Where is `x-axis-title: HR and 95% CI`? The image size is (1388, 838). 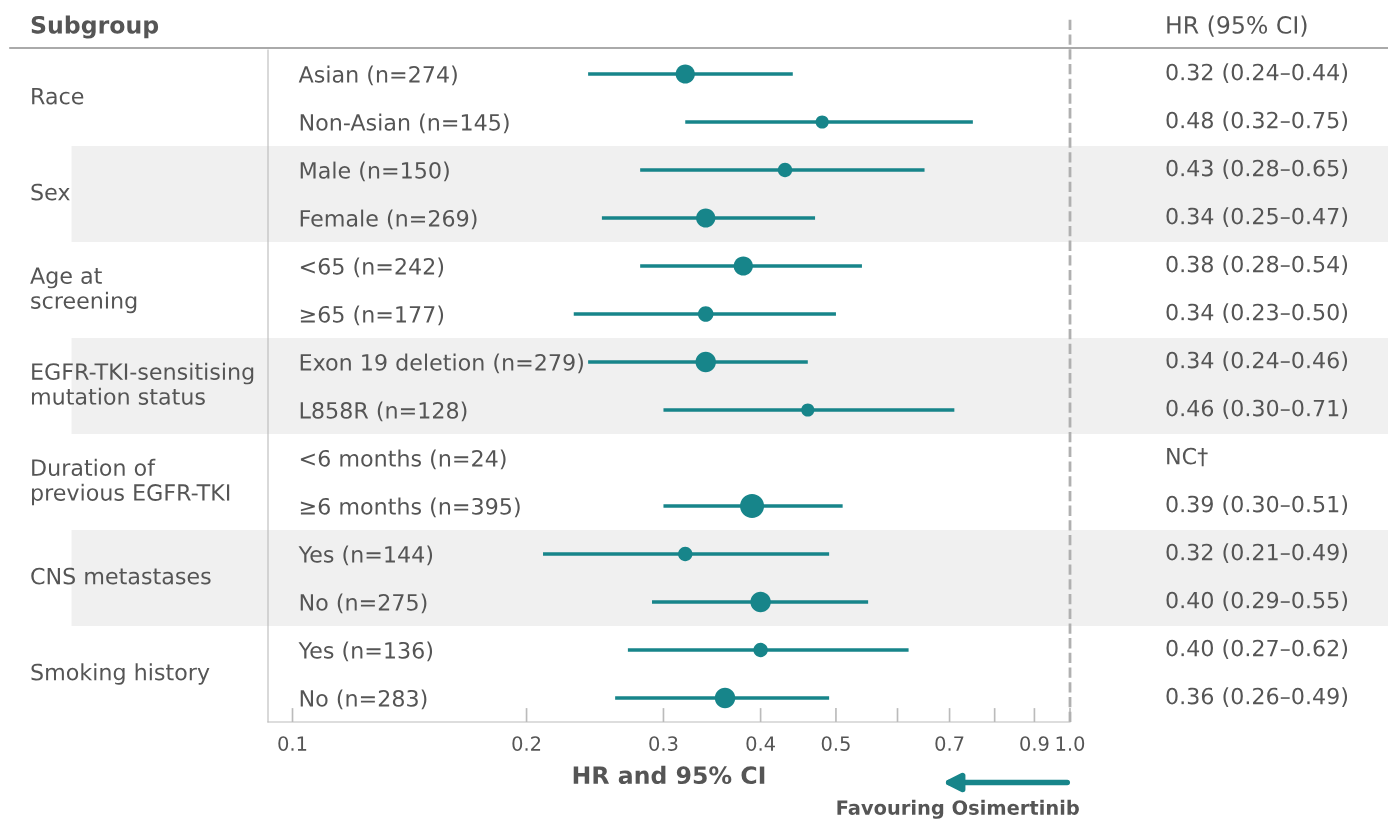 x-axis-title: HR and 95% CI is located at coordinates (669, 775).